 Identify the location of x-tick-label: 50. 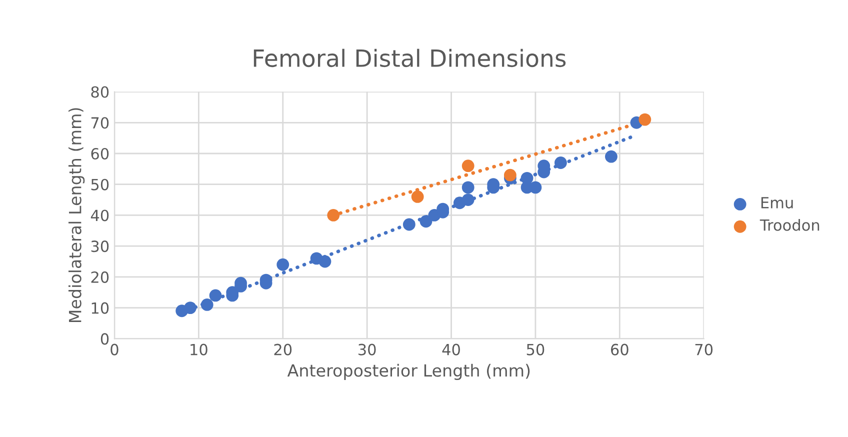
(535, 350).